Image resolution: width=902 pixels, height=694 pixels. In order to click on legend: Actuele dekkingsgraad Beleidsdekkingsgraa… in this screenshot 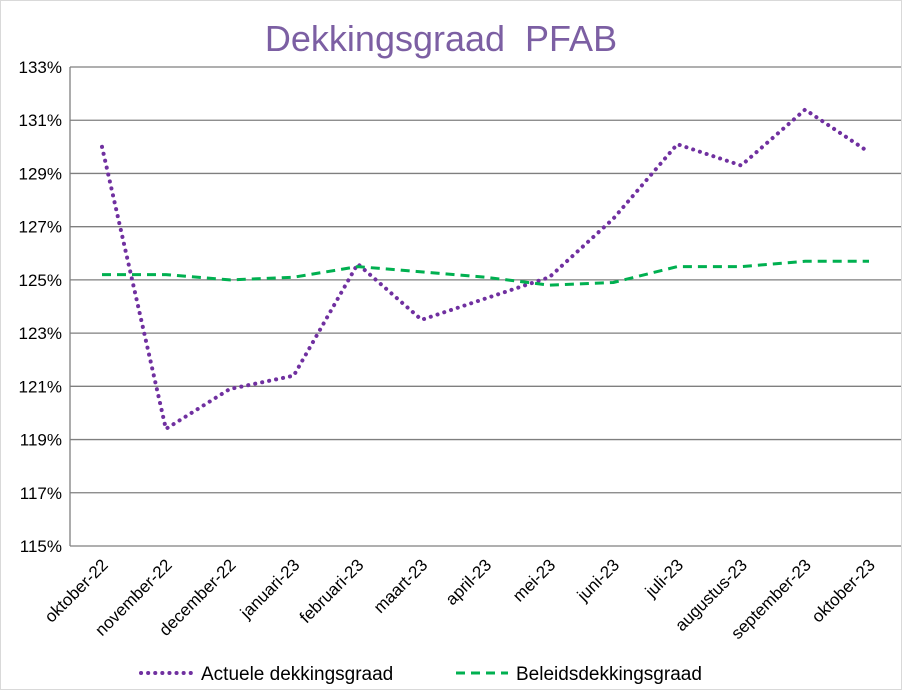, I will do `click(420, 674)`.